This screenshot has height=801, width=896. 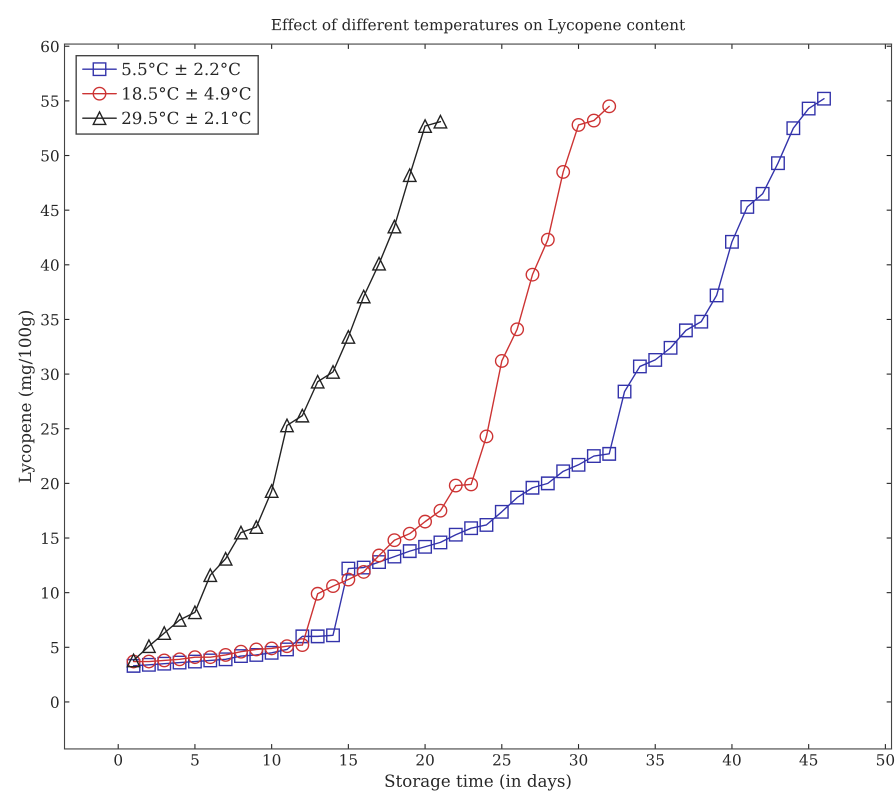 I want to click on legend-label: 18.5°C ± 4.9°C, so click(x=187, y=93).